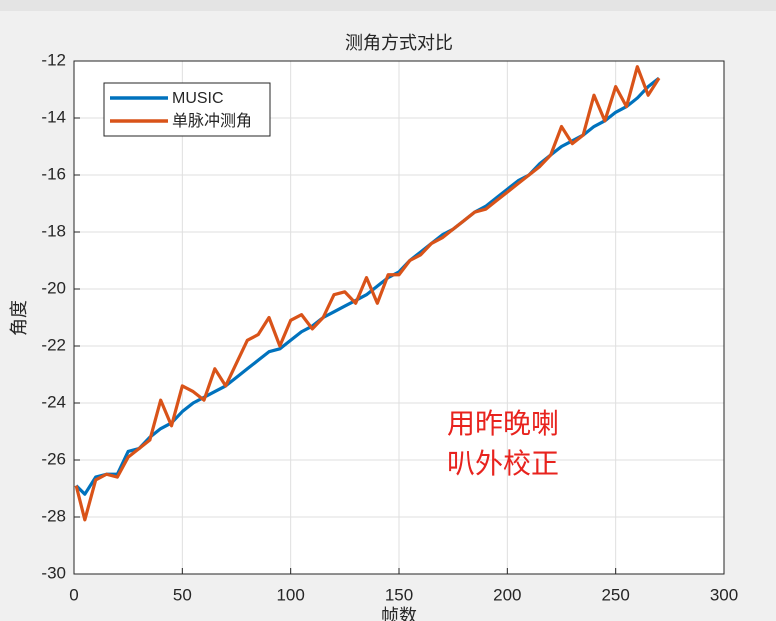  I want to click on legend-box, so click(187, 109).